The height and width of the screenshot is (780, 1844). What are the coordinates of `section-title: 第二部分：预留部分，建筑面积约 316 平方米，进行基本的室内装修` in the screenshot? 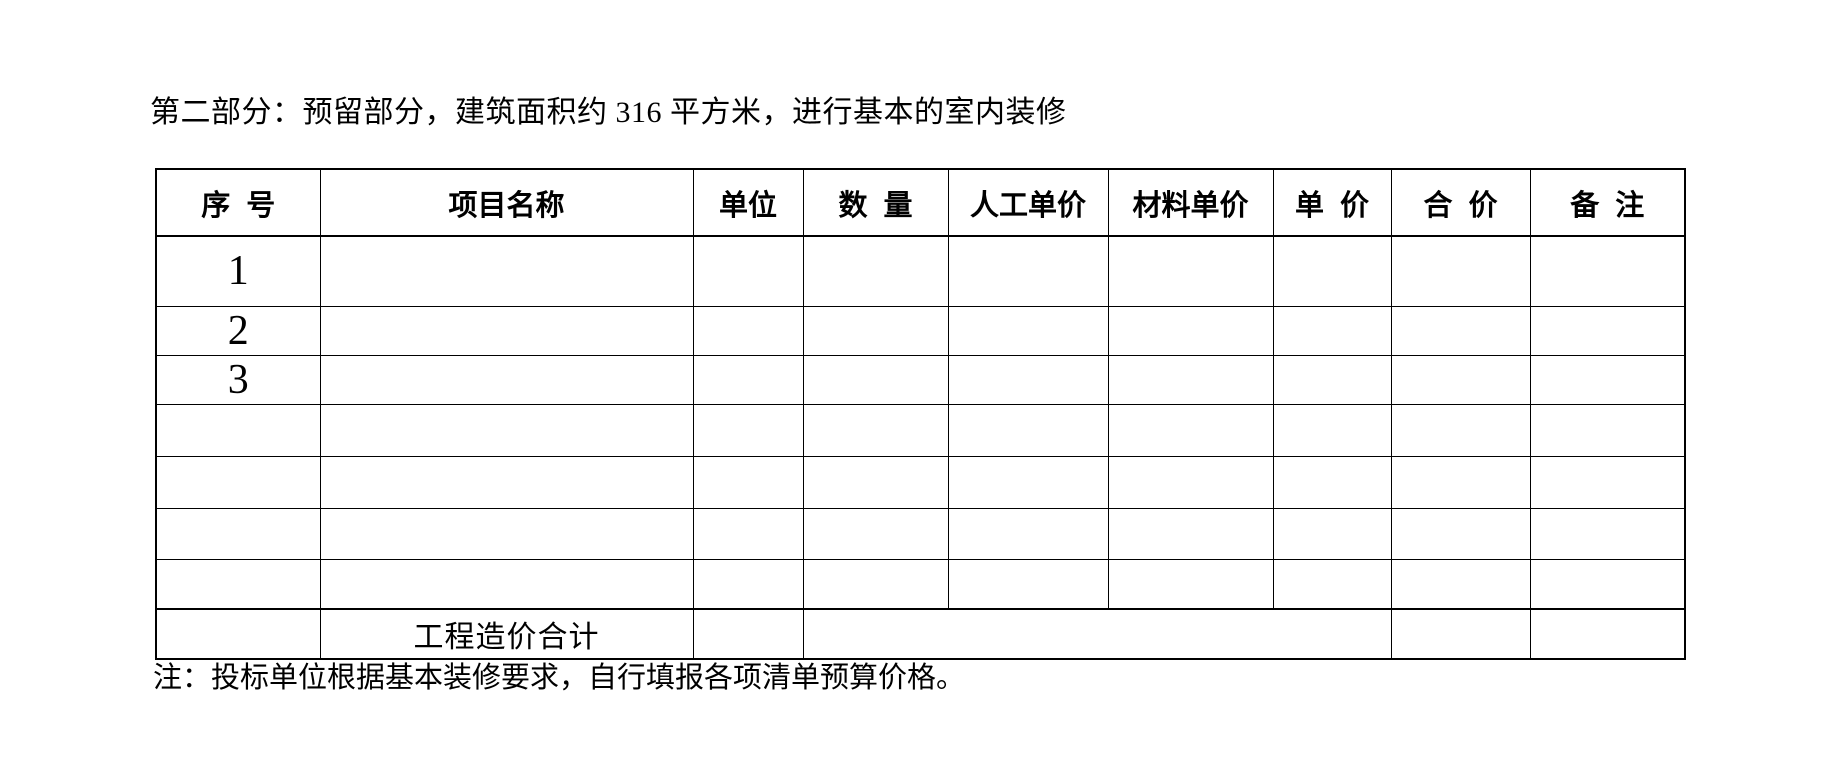 It's located at (608, 112).